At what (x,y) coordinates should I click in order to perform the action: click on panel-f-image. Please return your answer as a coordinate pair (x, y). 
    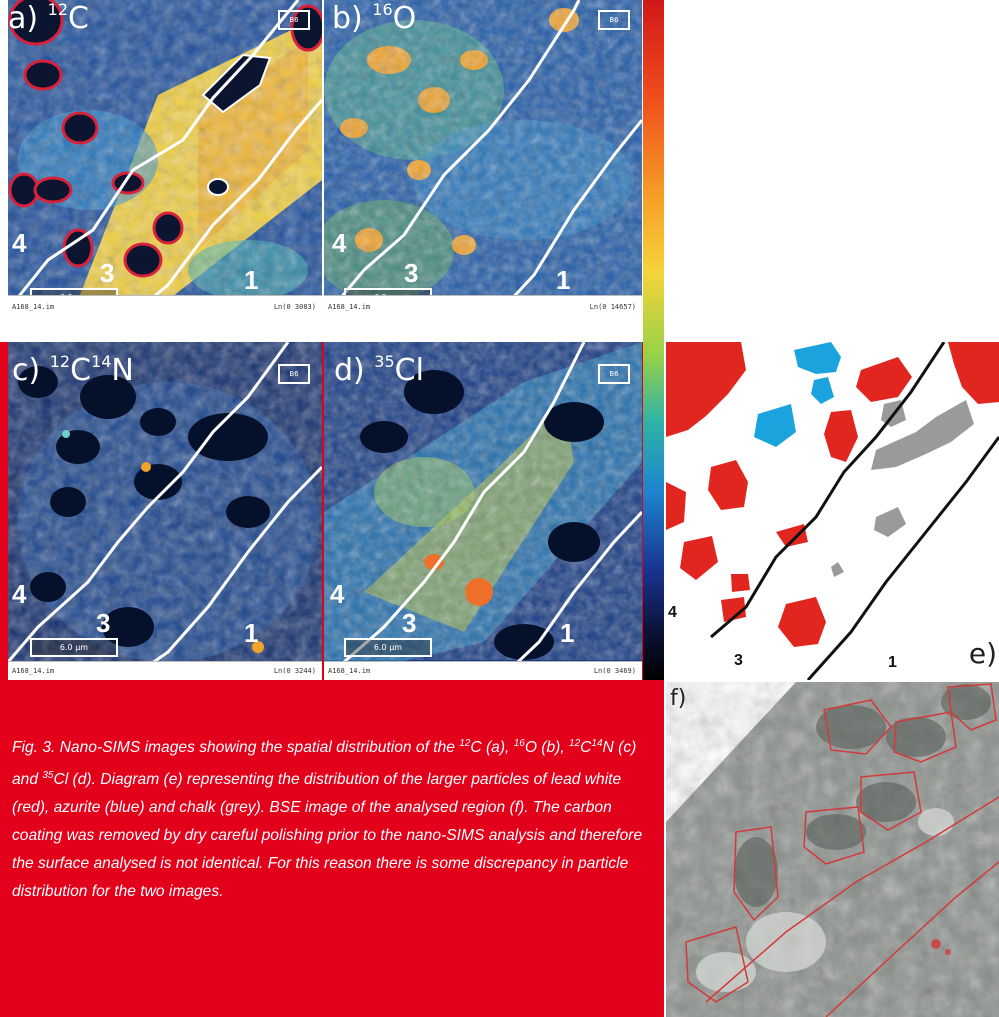
    Looking at the image, I should click on (832, 849).